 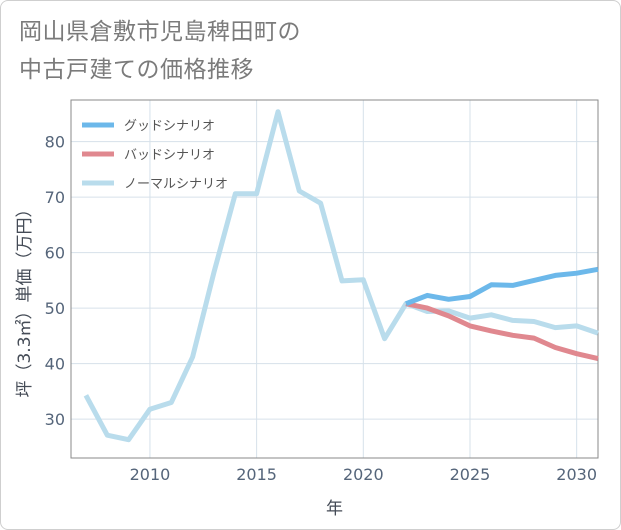 What do you see at coordinates (176, 184) in the screenshot?
I see `legend-label-2: ノーマルシナリオ` at bounding box center [176, 184].